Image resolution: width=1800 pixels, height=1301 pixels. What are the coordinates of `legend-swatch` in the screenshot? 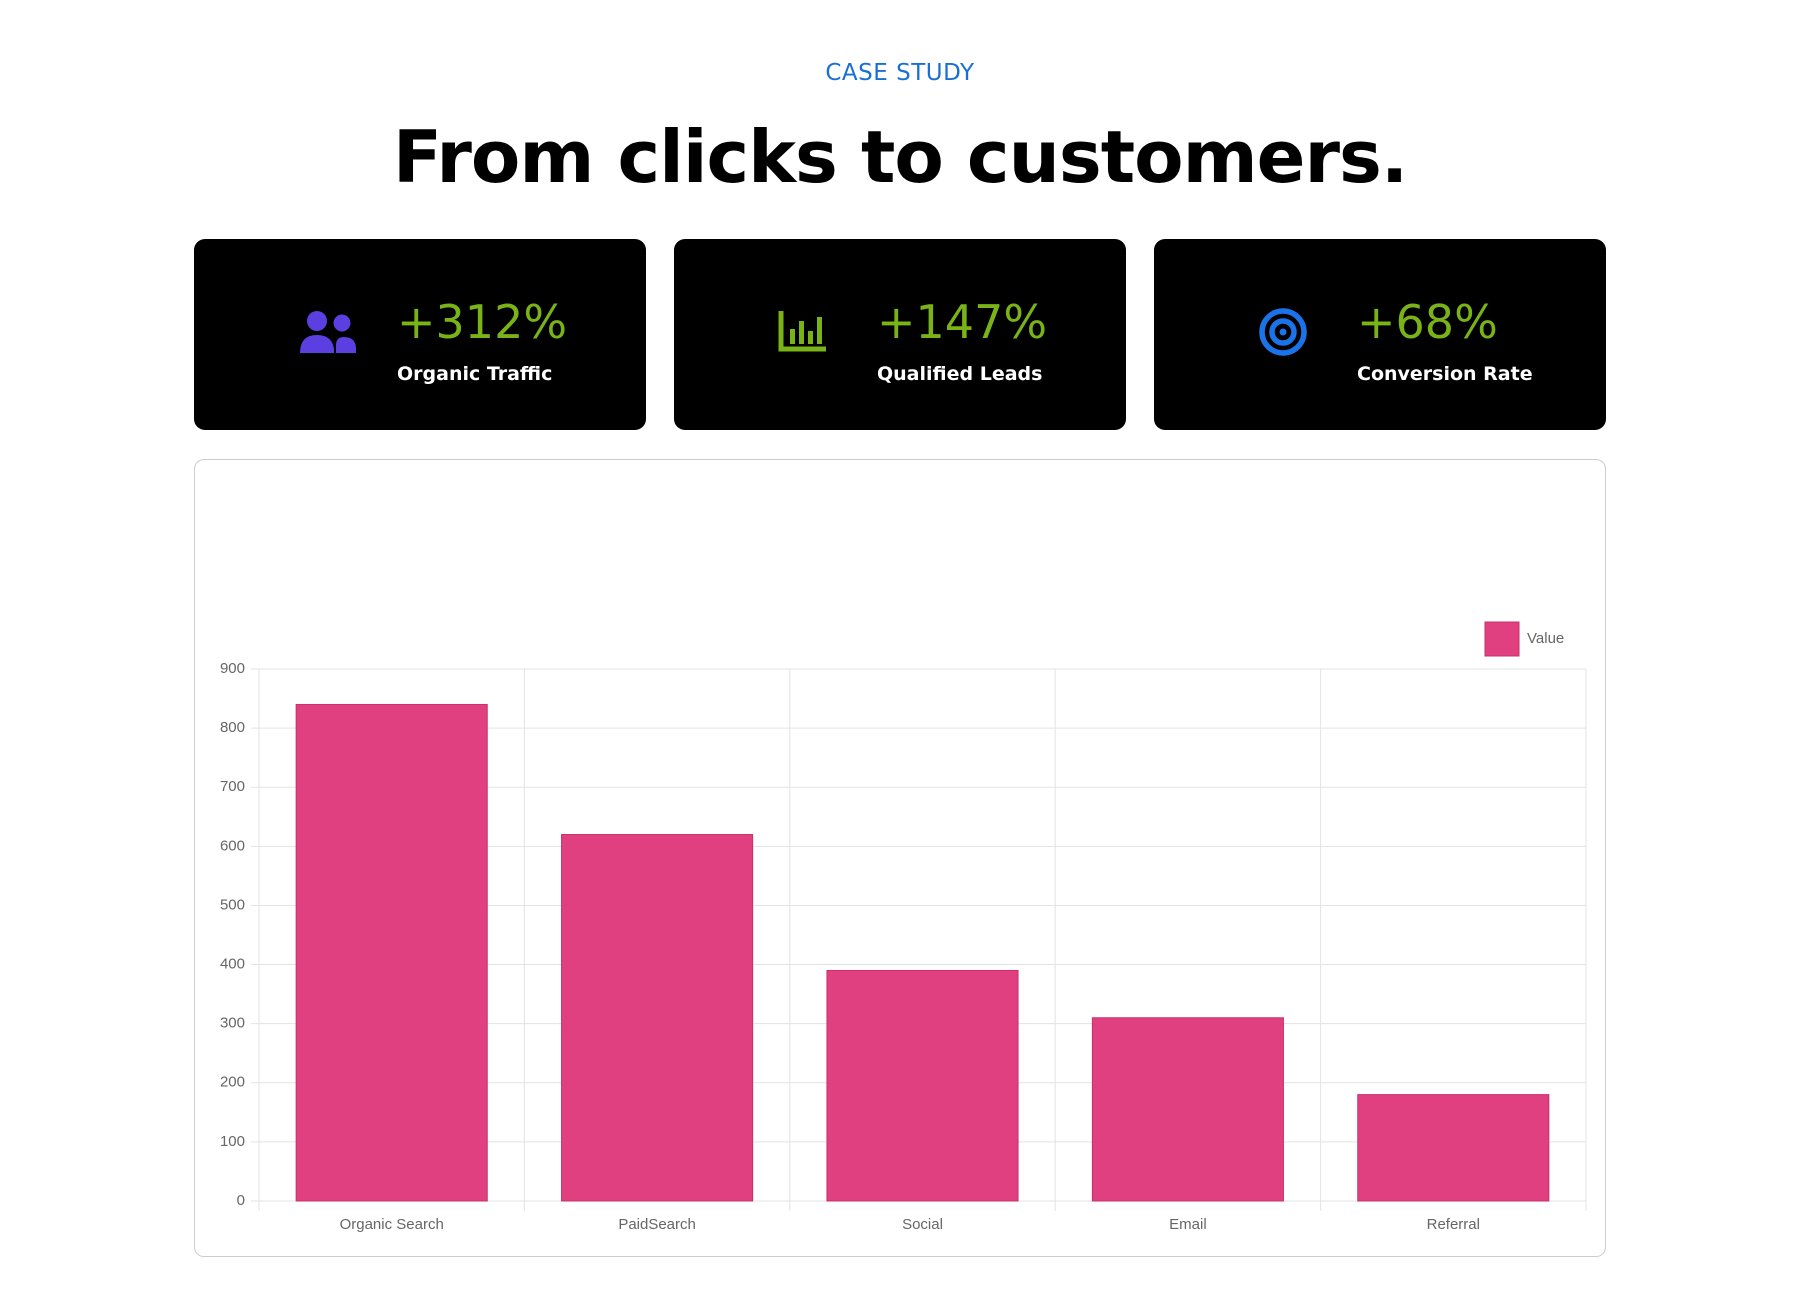 It's located at (1502, 639).